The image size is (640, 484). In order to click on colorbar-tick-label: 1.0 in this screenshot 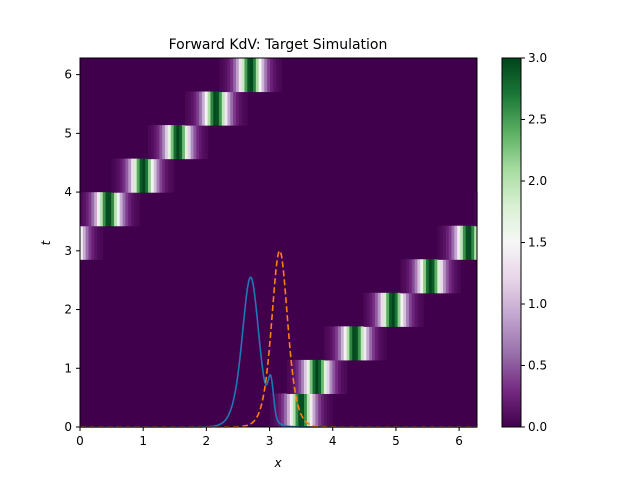, I will do `click(537, 304)`.